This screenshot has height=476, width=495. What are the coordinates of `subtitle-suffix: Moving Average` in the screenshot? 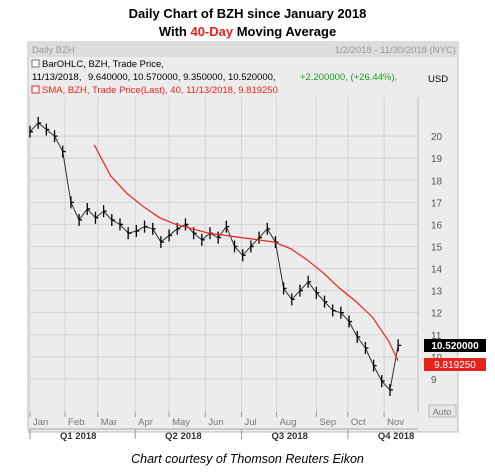 It's located at (285, 31).